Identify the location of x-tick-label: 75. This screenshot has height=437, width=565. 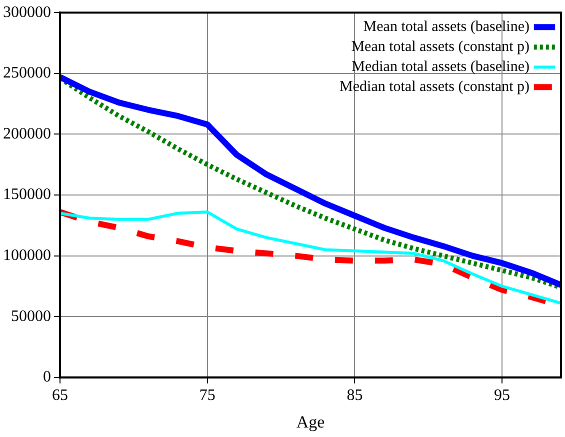
(207, 395).